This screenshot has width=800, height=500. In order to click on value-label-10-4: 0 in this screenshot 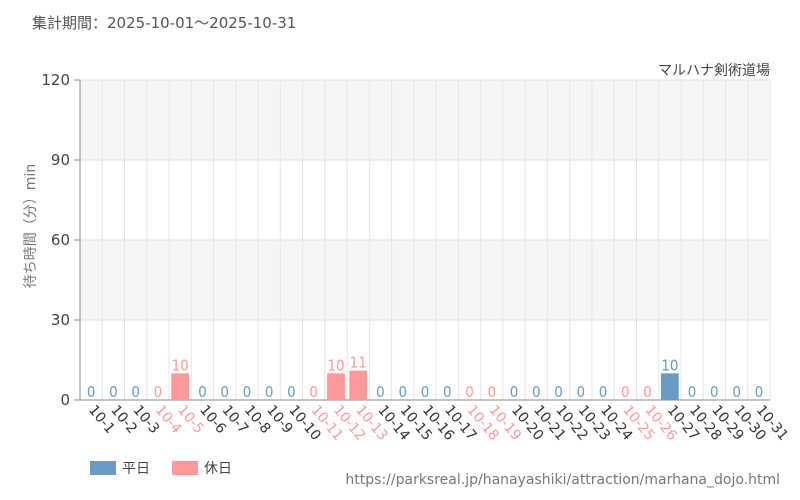, I will do `click(158, 392)`.